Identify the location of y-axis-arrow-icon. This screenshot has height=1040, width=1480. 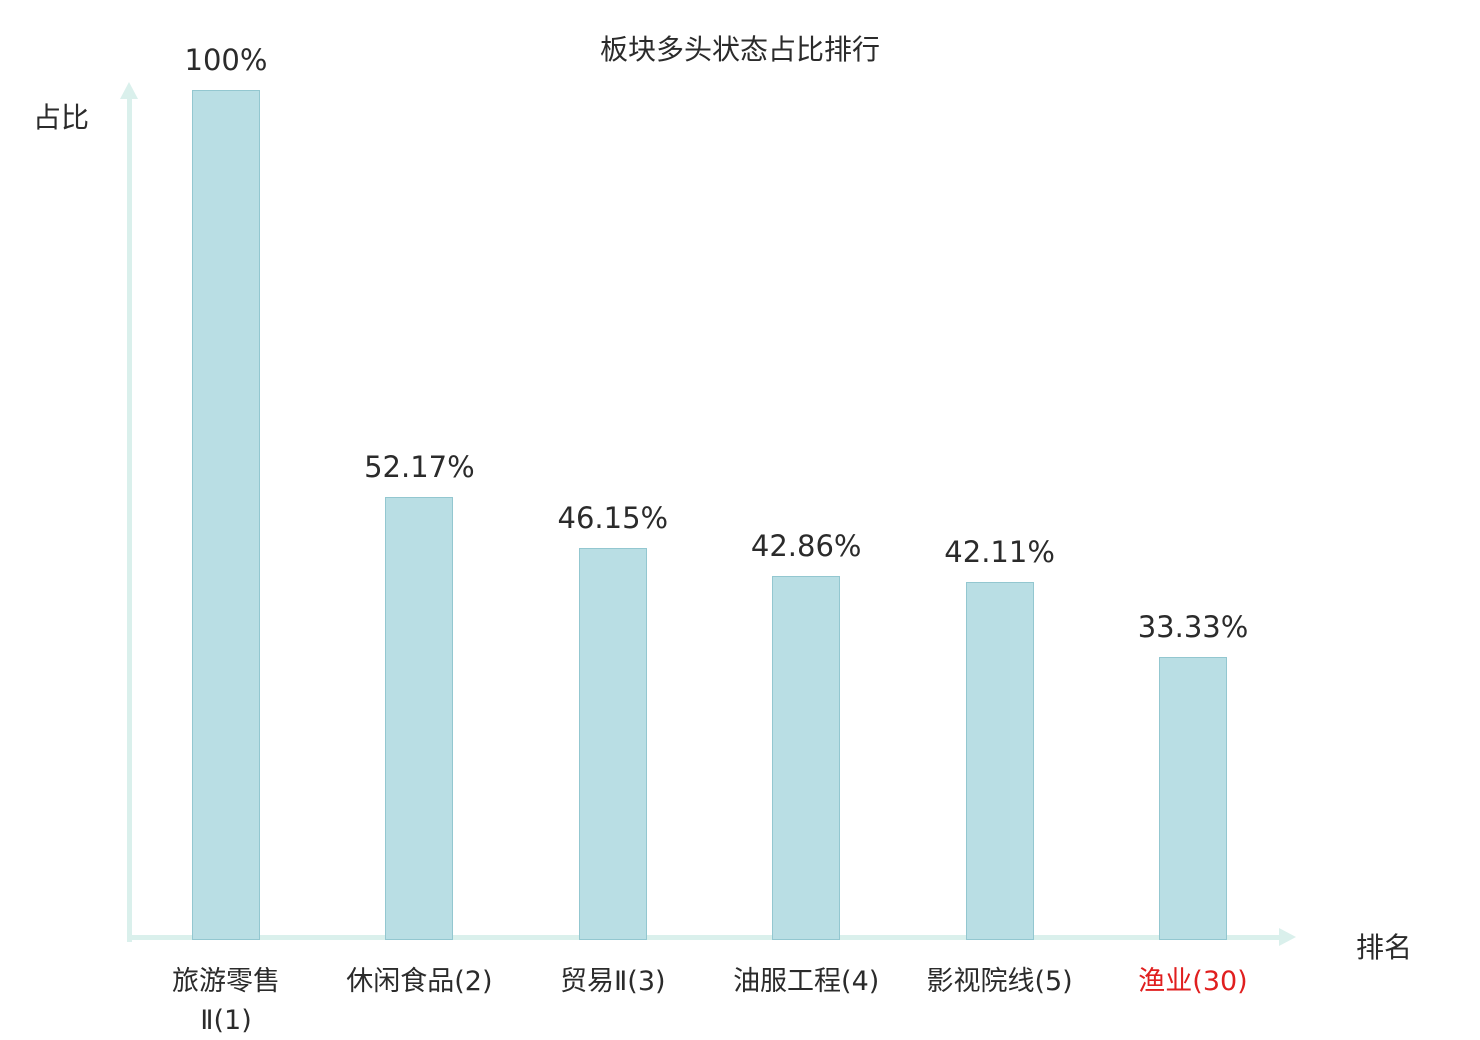
(129, 90).